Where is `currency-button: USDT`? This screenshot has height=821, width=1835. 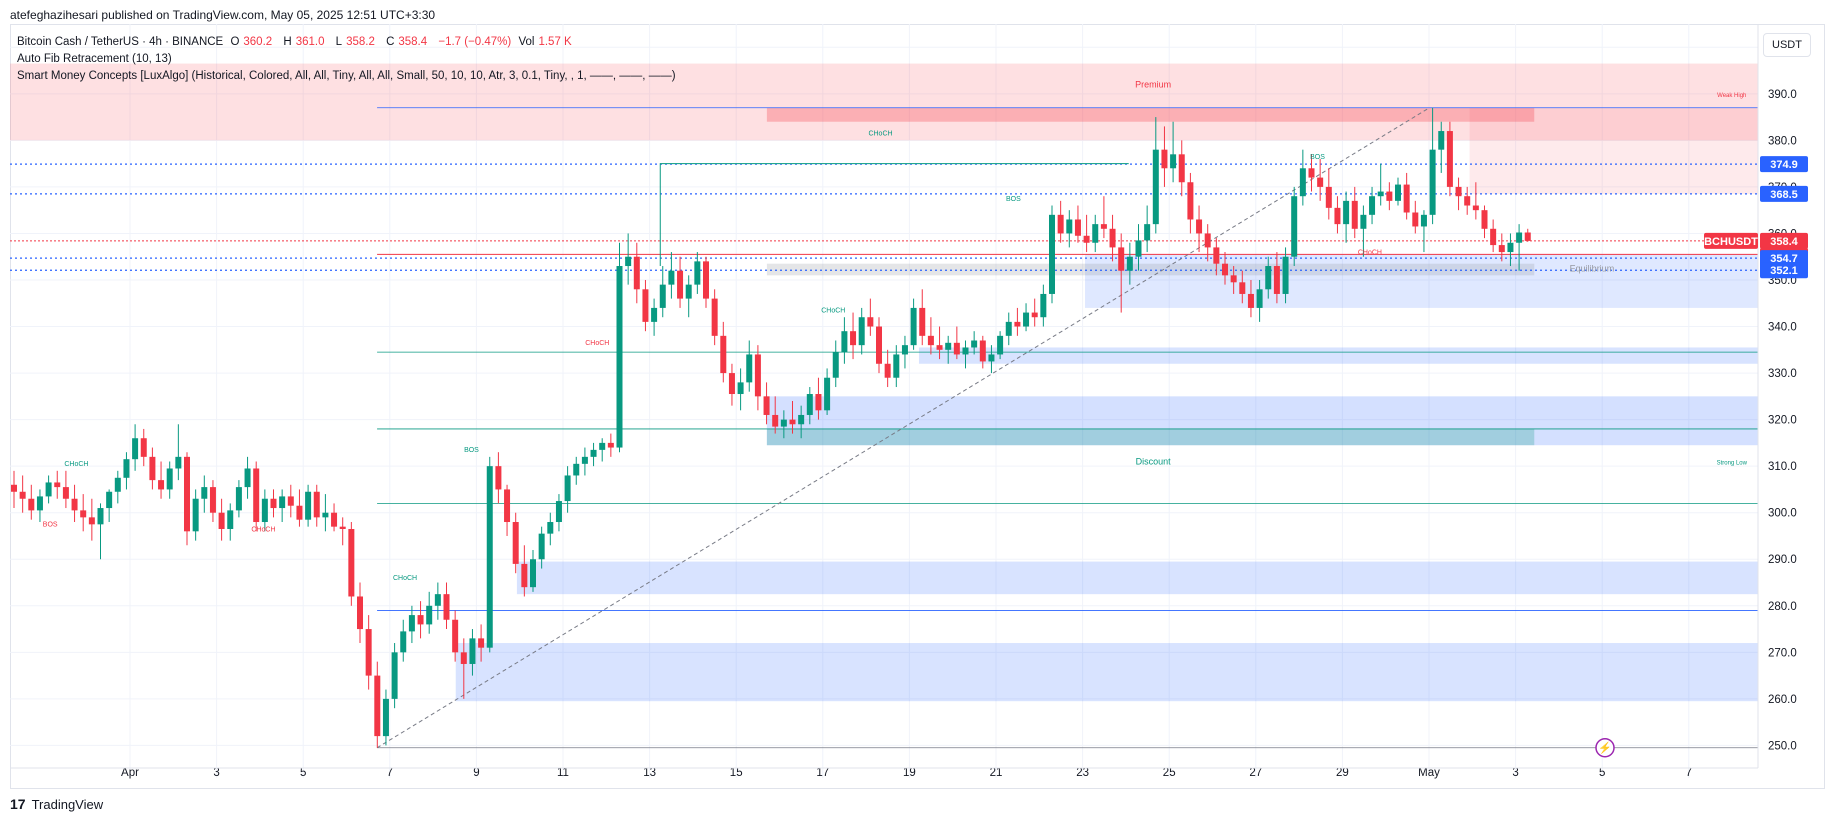 currency-button: USDT is located at coordinates (1787, 45).